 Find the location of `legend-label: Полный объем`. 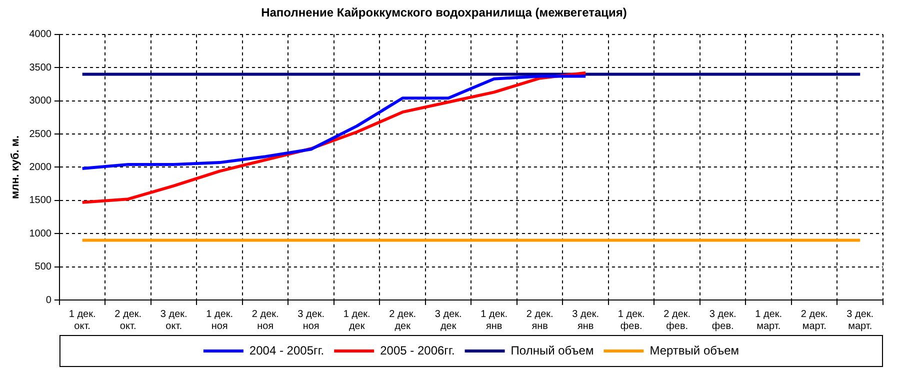

legend-label: Полный объем is located at coordinates (552, 350).